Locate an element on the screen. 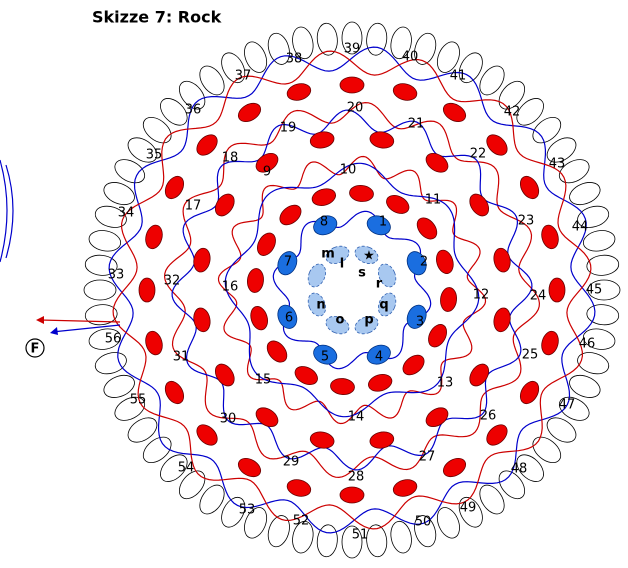 This screenshot has height=568, width=628. round-number: 47 is located at coordinates (567, 405).